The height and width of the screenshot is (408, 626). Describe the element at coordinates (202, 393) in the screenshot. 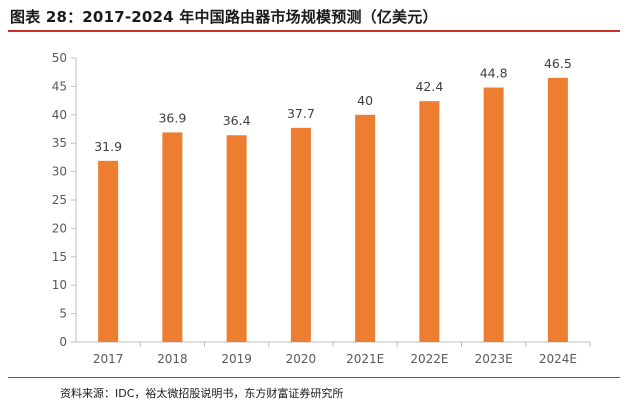

I see `source-note: 资料来源：IDC，裕太微招股说明书，东方财富证券研究所` at that location.